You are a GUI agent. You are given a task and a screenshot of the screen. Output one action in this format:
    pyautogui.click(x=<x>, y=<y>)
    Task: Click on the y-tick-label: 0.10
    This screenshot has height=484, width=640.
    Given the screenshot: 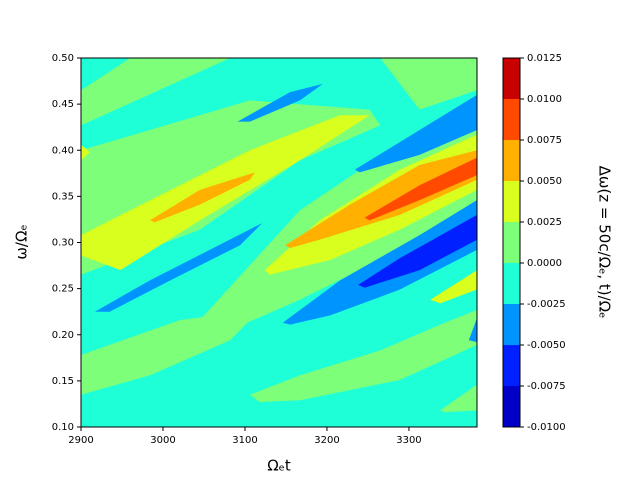 What is the action you would take?
    pyautogui.click(x=63, y=427)
    